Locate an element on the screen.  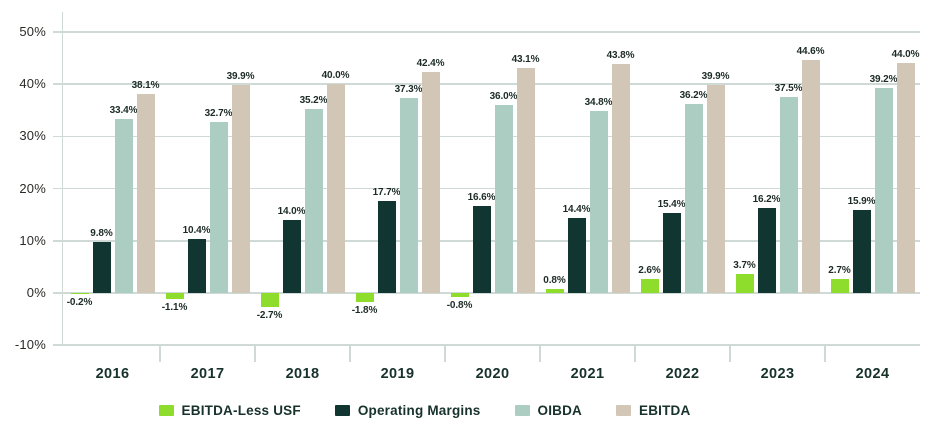
value-label: 0.8% is located at coordinates (554, 280).